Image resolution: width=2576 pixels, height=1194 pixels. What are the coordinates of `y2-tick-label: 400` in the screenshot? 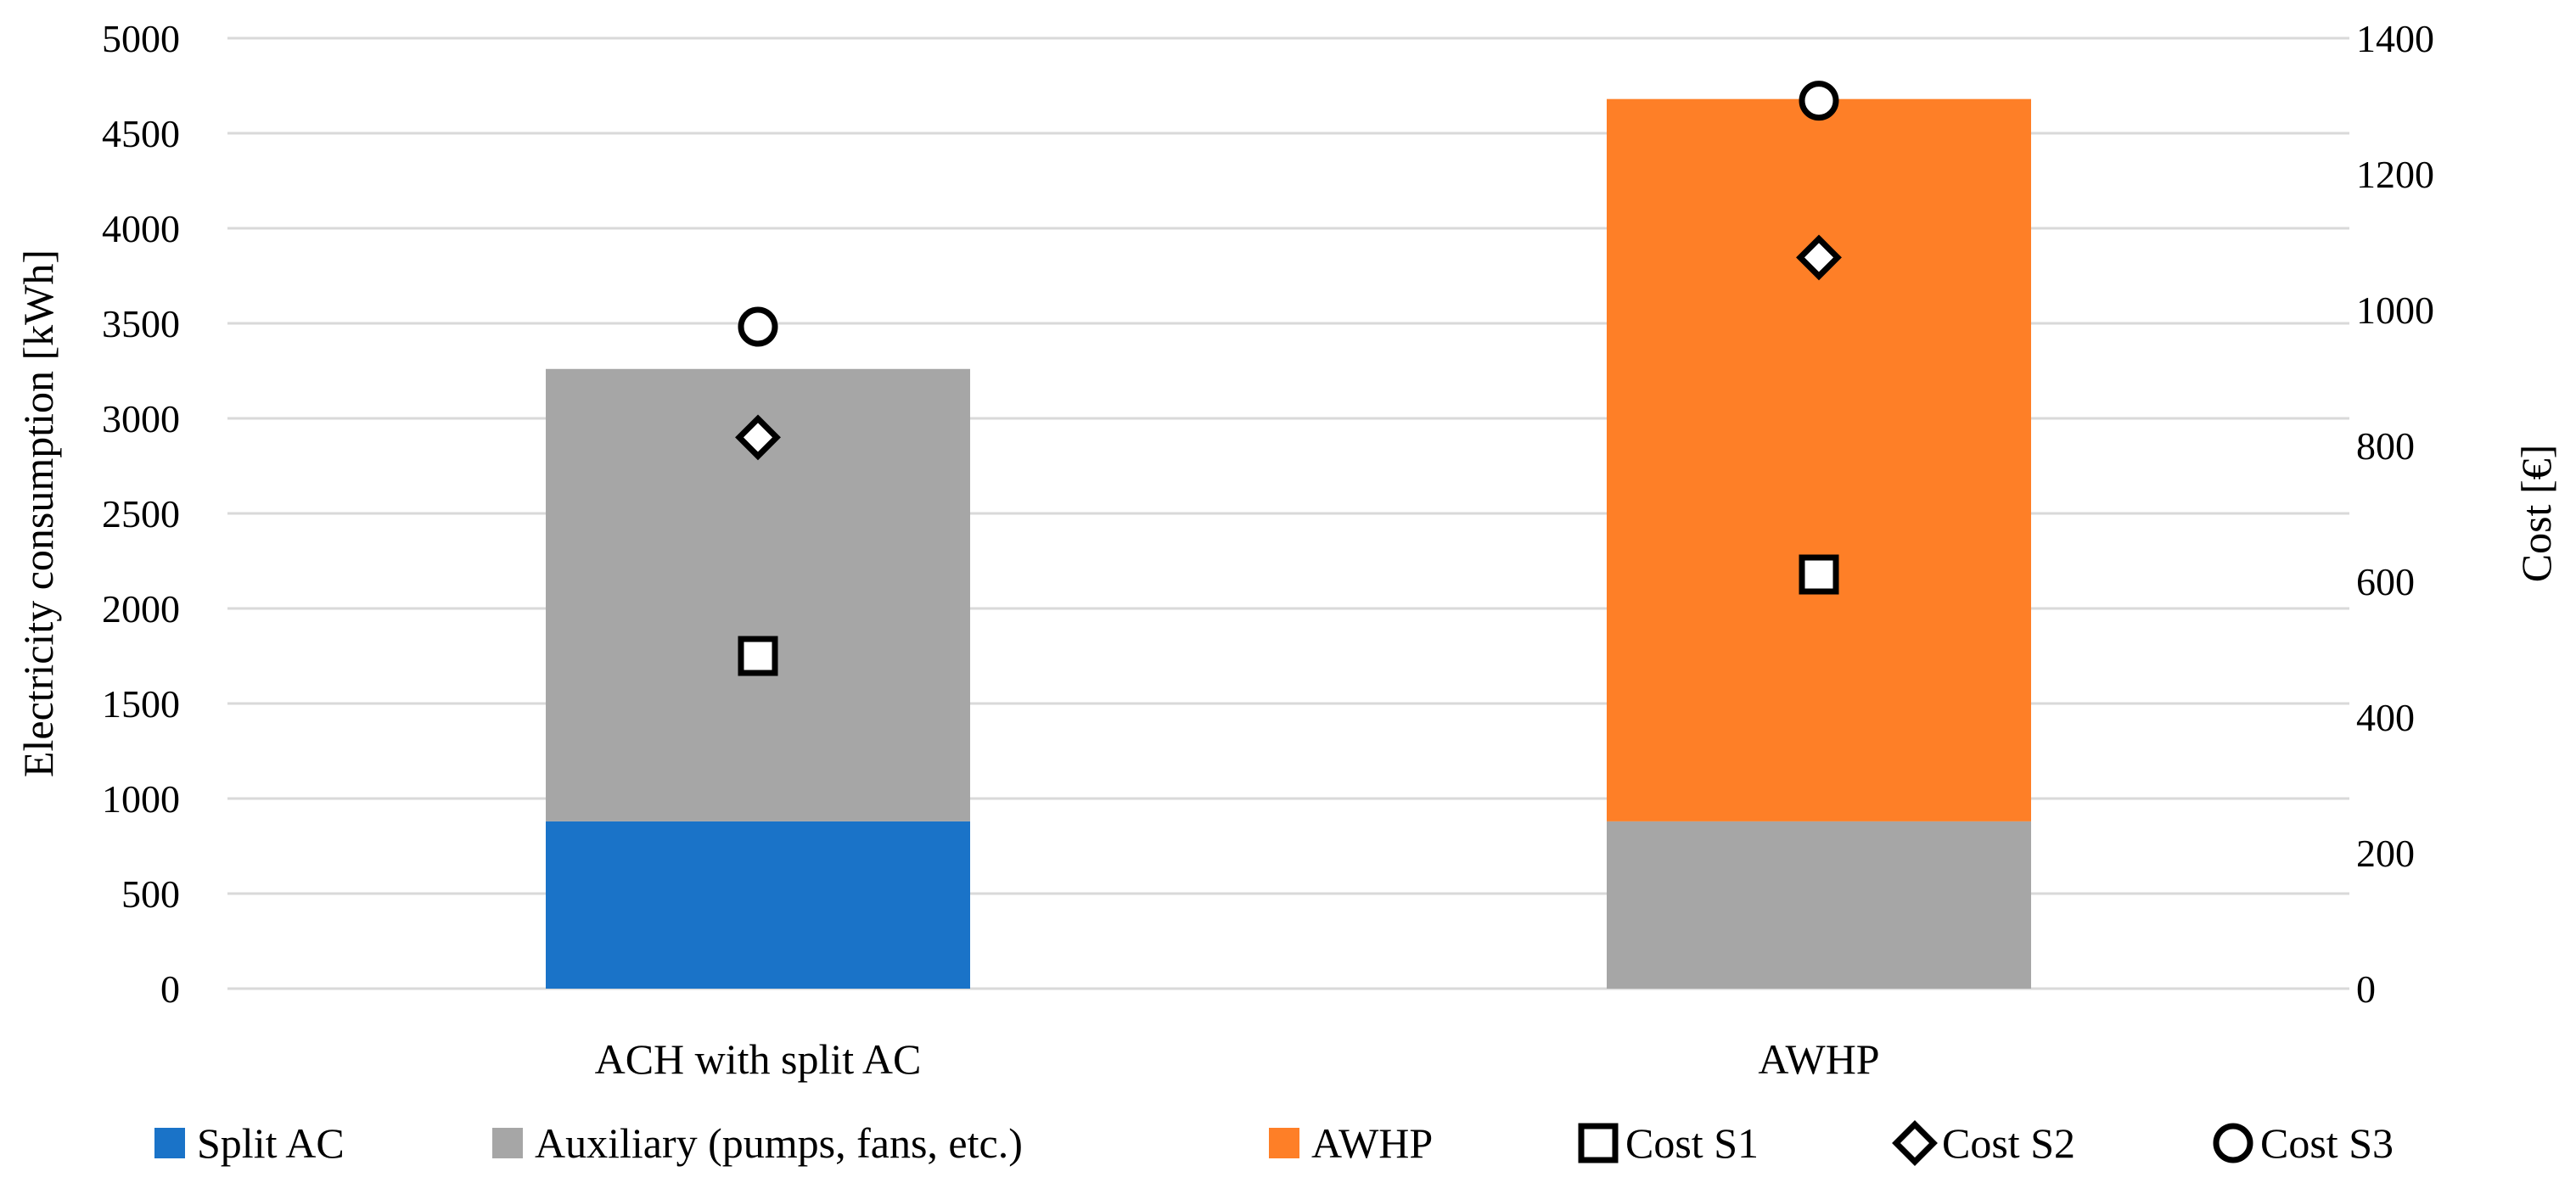 It's located at (2385, 717).